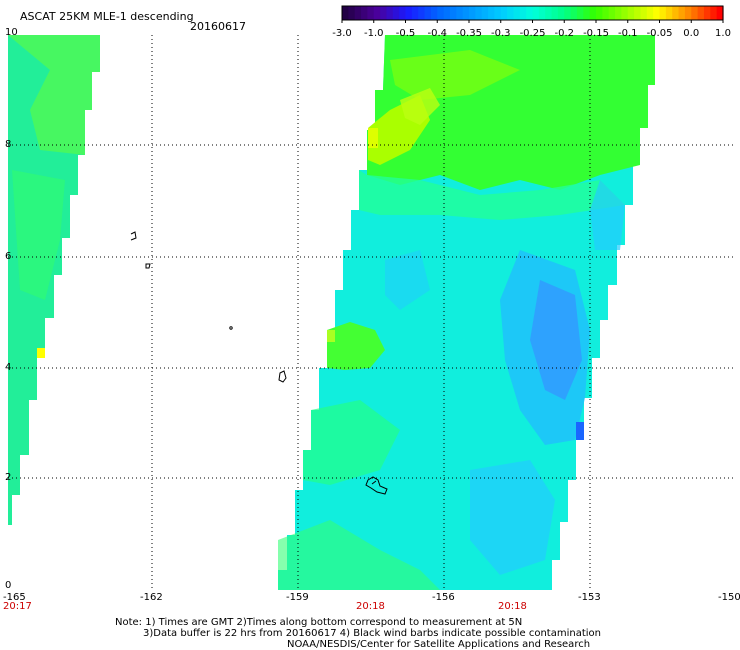 The height and width of the screenshot is (650, 740). I want to click on left-swath, so click(54, 280).